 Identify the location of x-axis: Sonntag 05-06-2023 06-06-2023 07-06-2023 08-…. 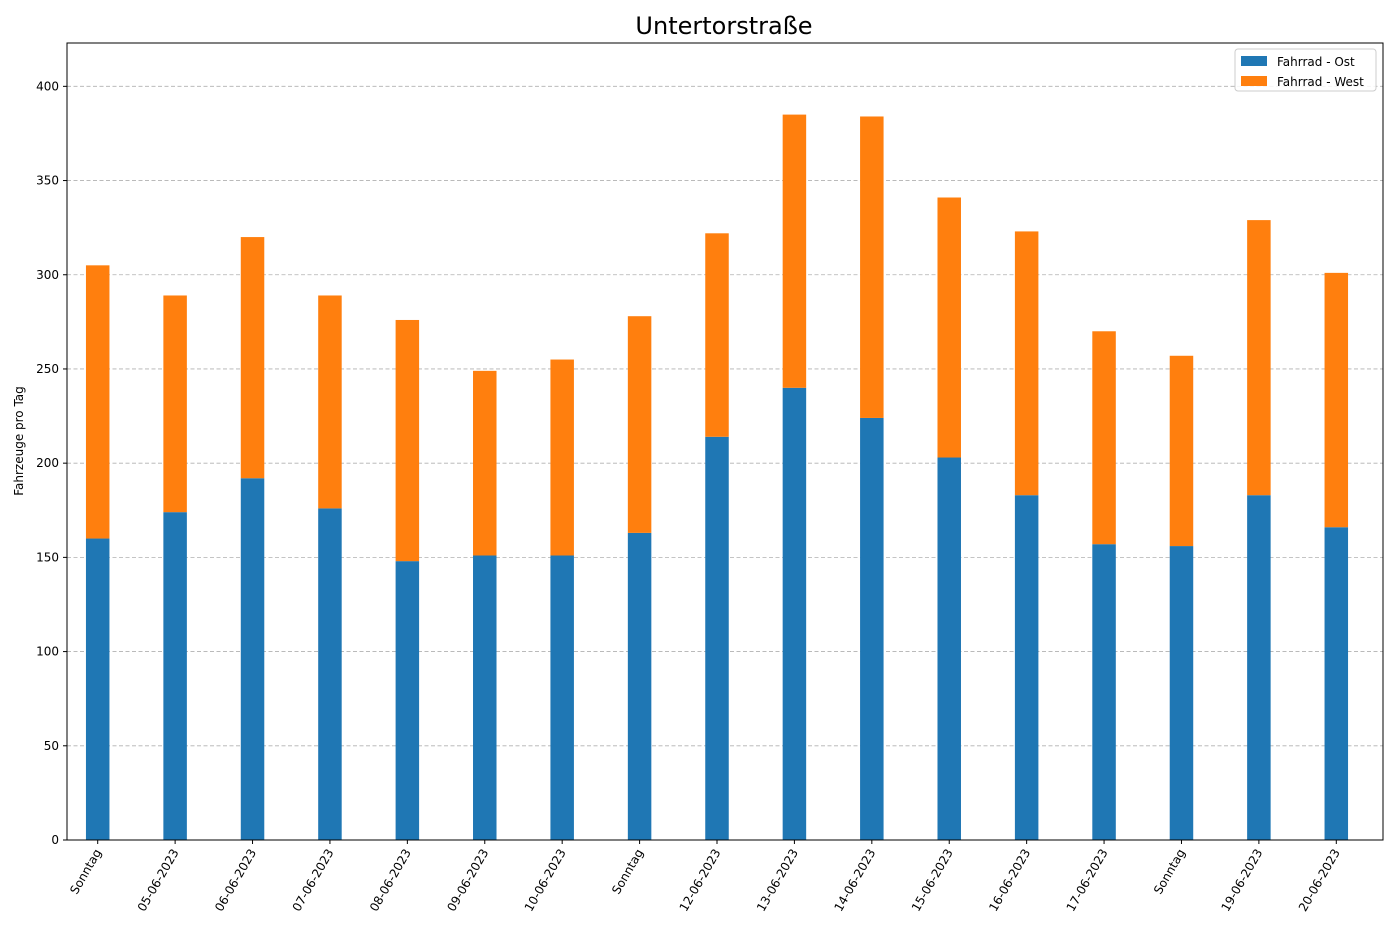
(705, 877).